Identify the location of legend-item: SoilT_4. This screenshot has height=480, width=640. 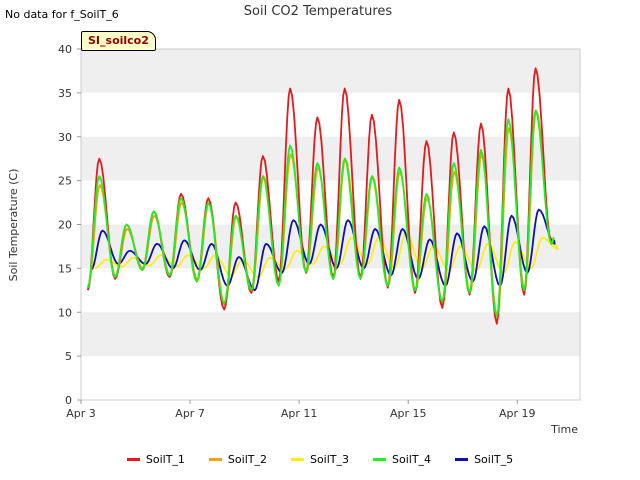
(402, 459).